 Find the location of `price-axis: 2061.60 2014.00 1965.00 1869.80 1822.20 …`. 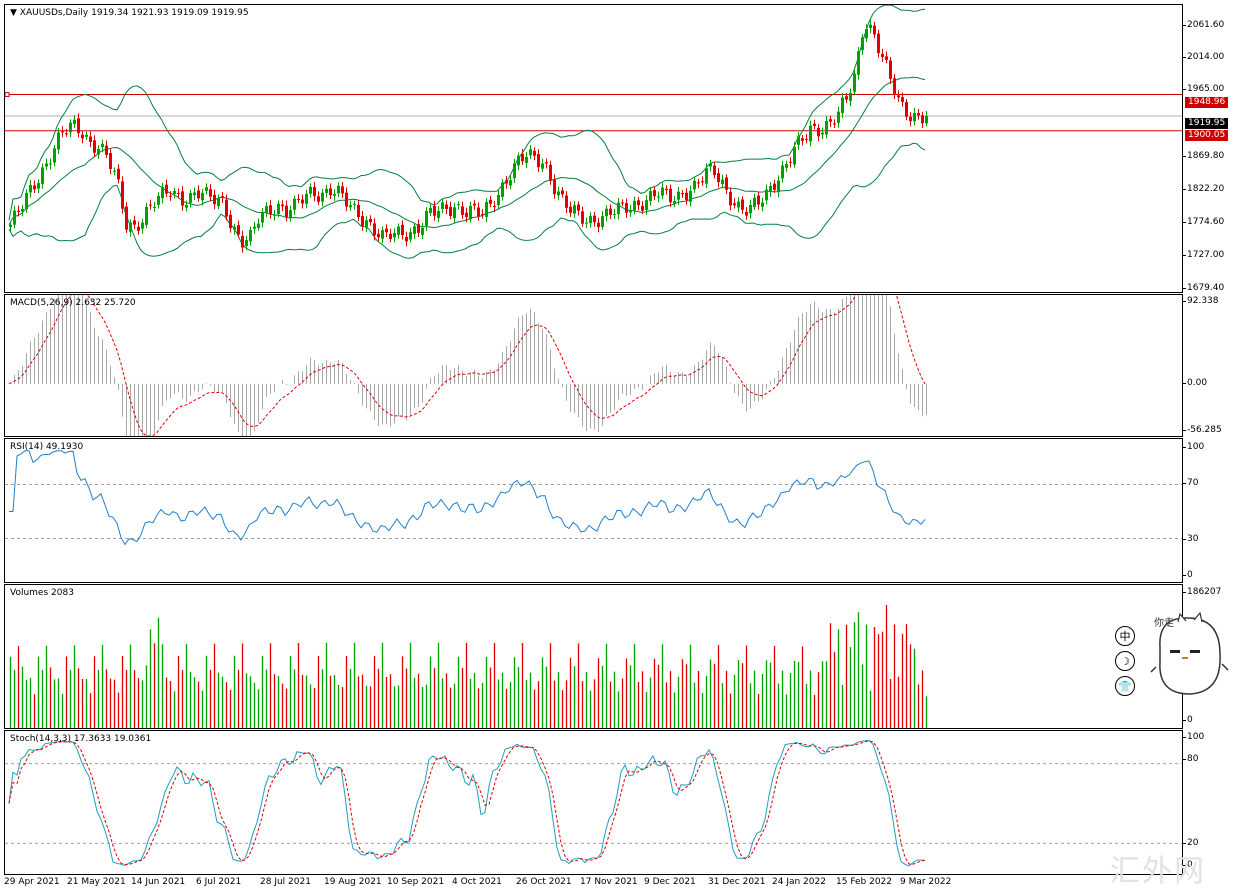

price-axis: 2061.60 2014.00 1965.00 1869.80 1822.20 … is located at coordinates (1207, 148).